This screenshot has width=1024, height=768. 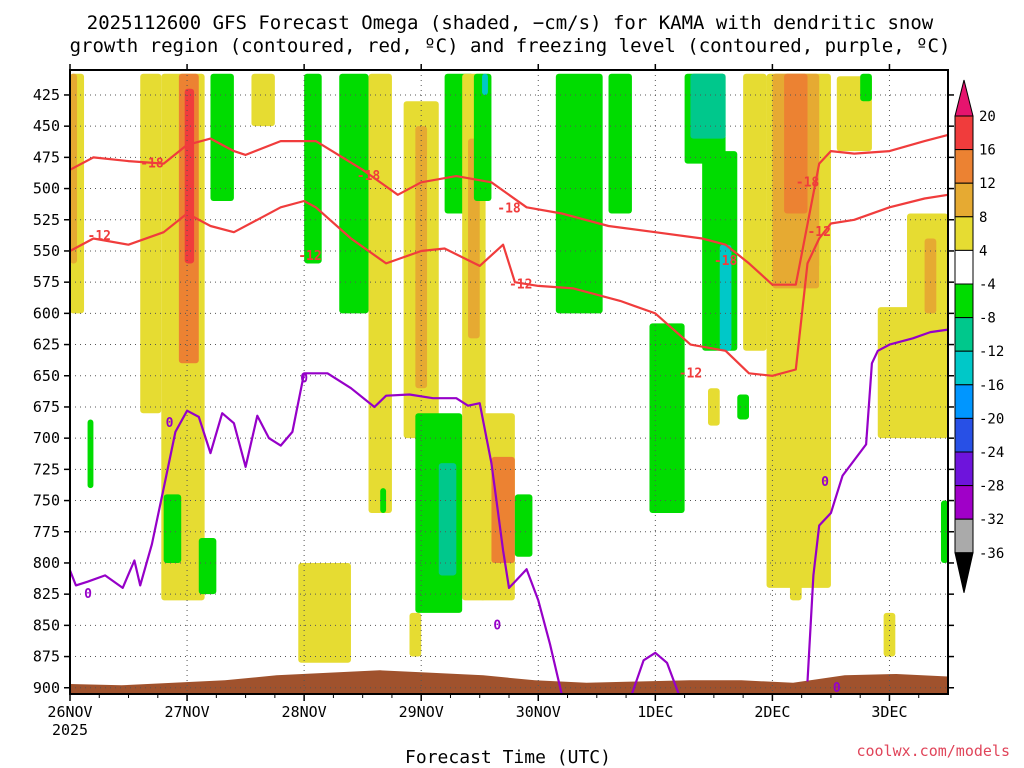 I want to click on y-tick-label-875: 875, so click(x=46, y=657).